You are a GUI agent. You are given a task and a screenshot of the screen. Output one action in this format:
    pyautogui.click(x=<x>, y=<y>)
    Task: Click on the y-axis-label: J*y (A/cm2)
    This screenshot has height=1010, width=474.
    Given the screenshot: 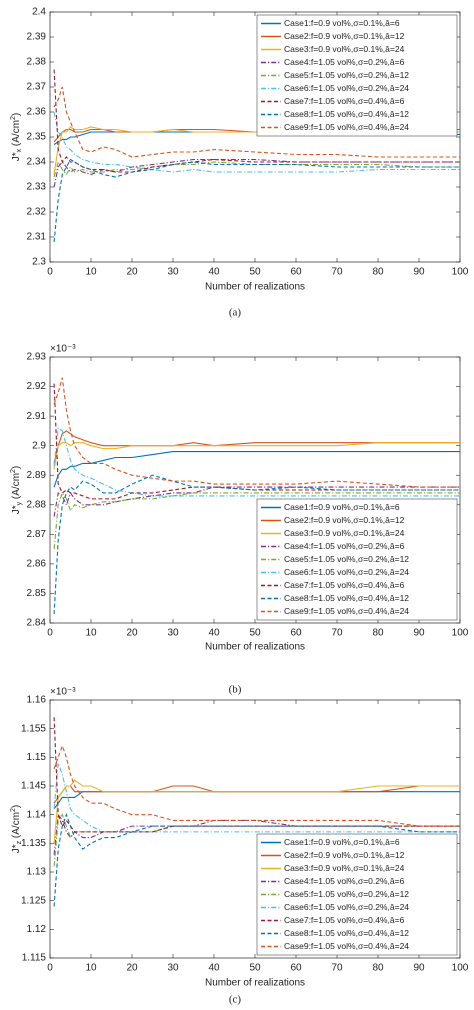 What is the action you would take?
    pyautogui.click(x=16, y=490)
    